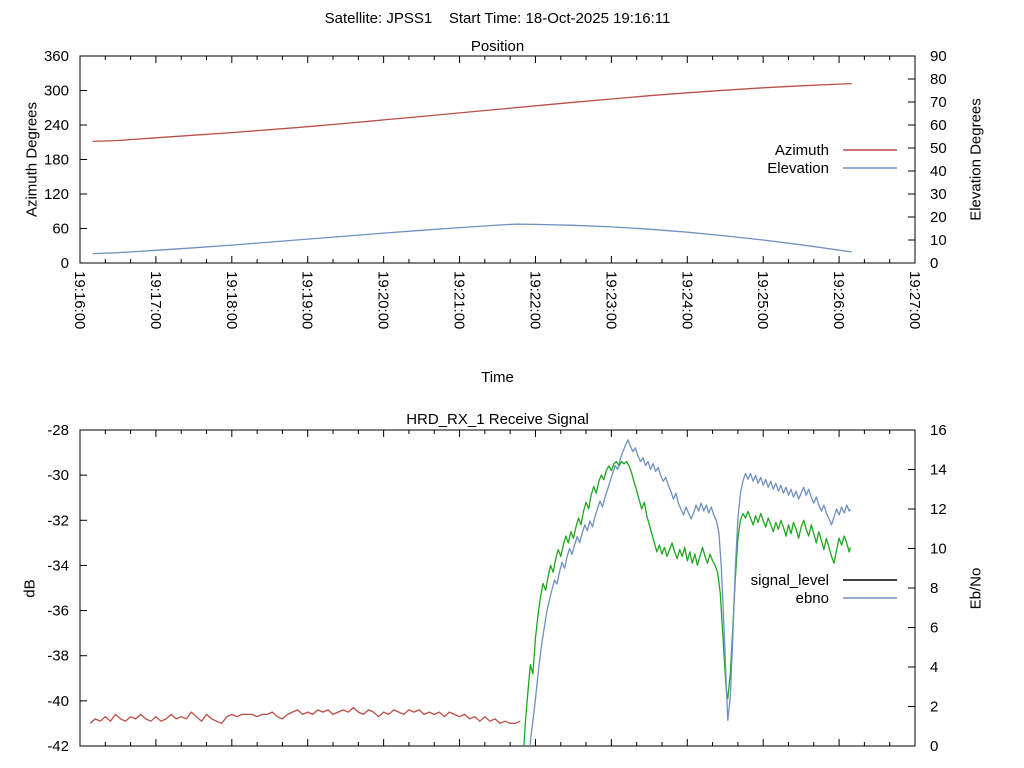 The image size is (1024, 768). I want to click on y-right-tick-label: 12, so click(938, 509).